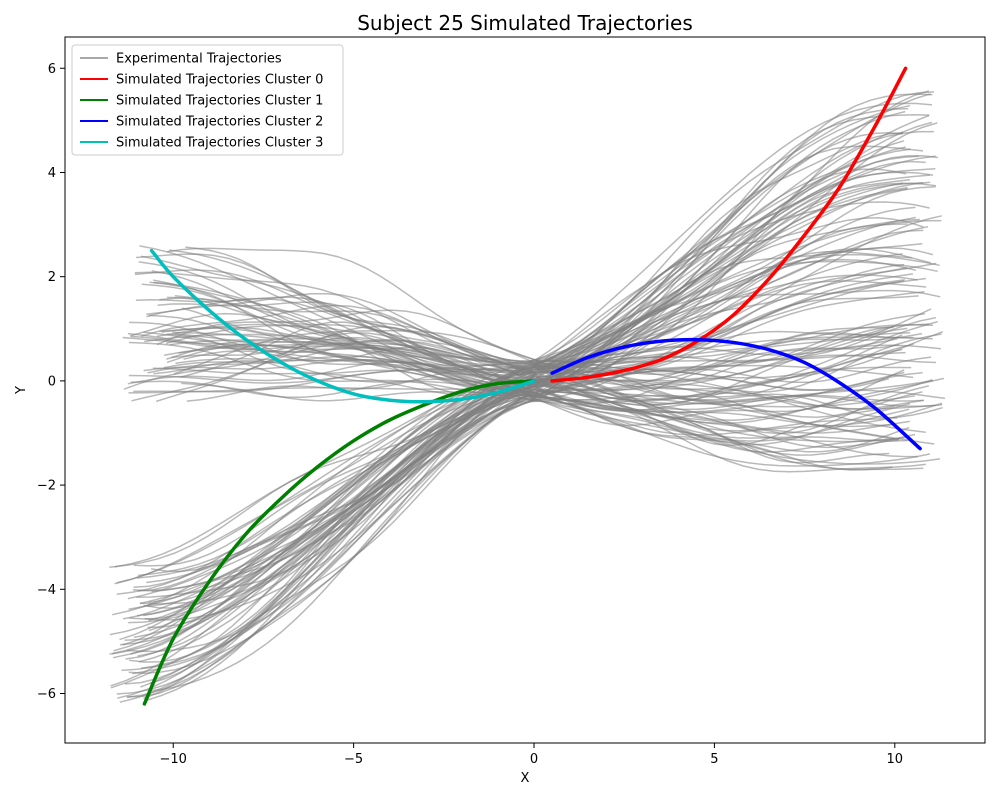 Image resolution: width=1000 pixels, height=800 pixels. I want to click on y-tick-label: 0, so click(52, 381).